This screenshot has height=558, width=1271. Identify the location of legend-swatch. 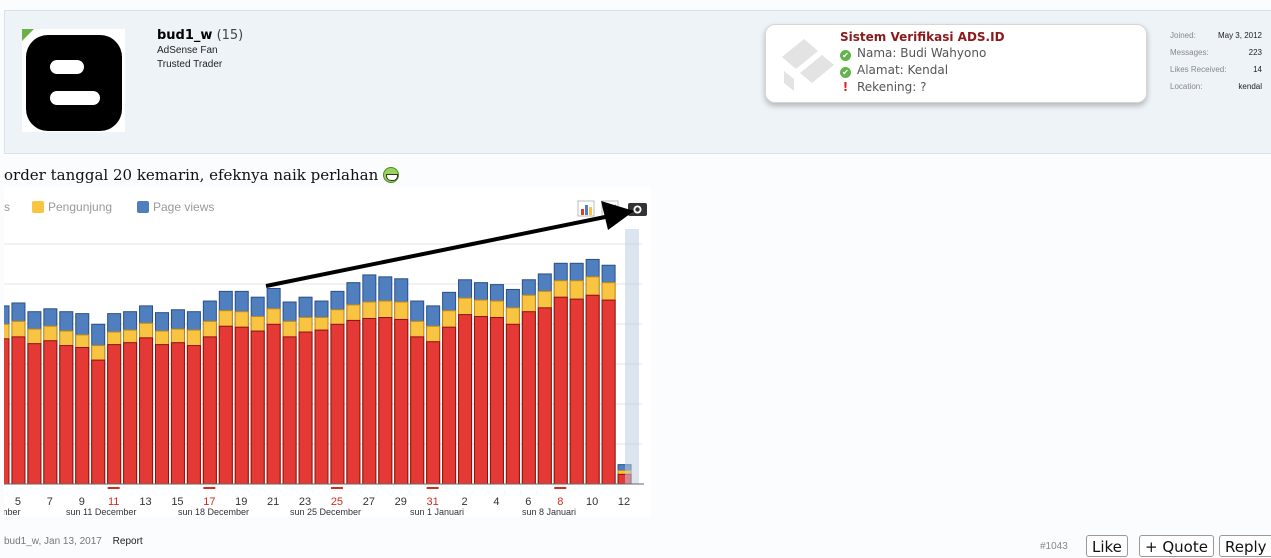
(143, 207).